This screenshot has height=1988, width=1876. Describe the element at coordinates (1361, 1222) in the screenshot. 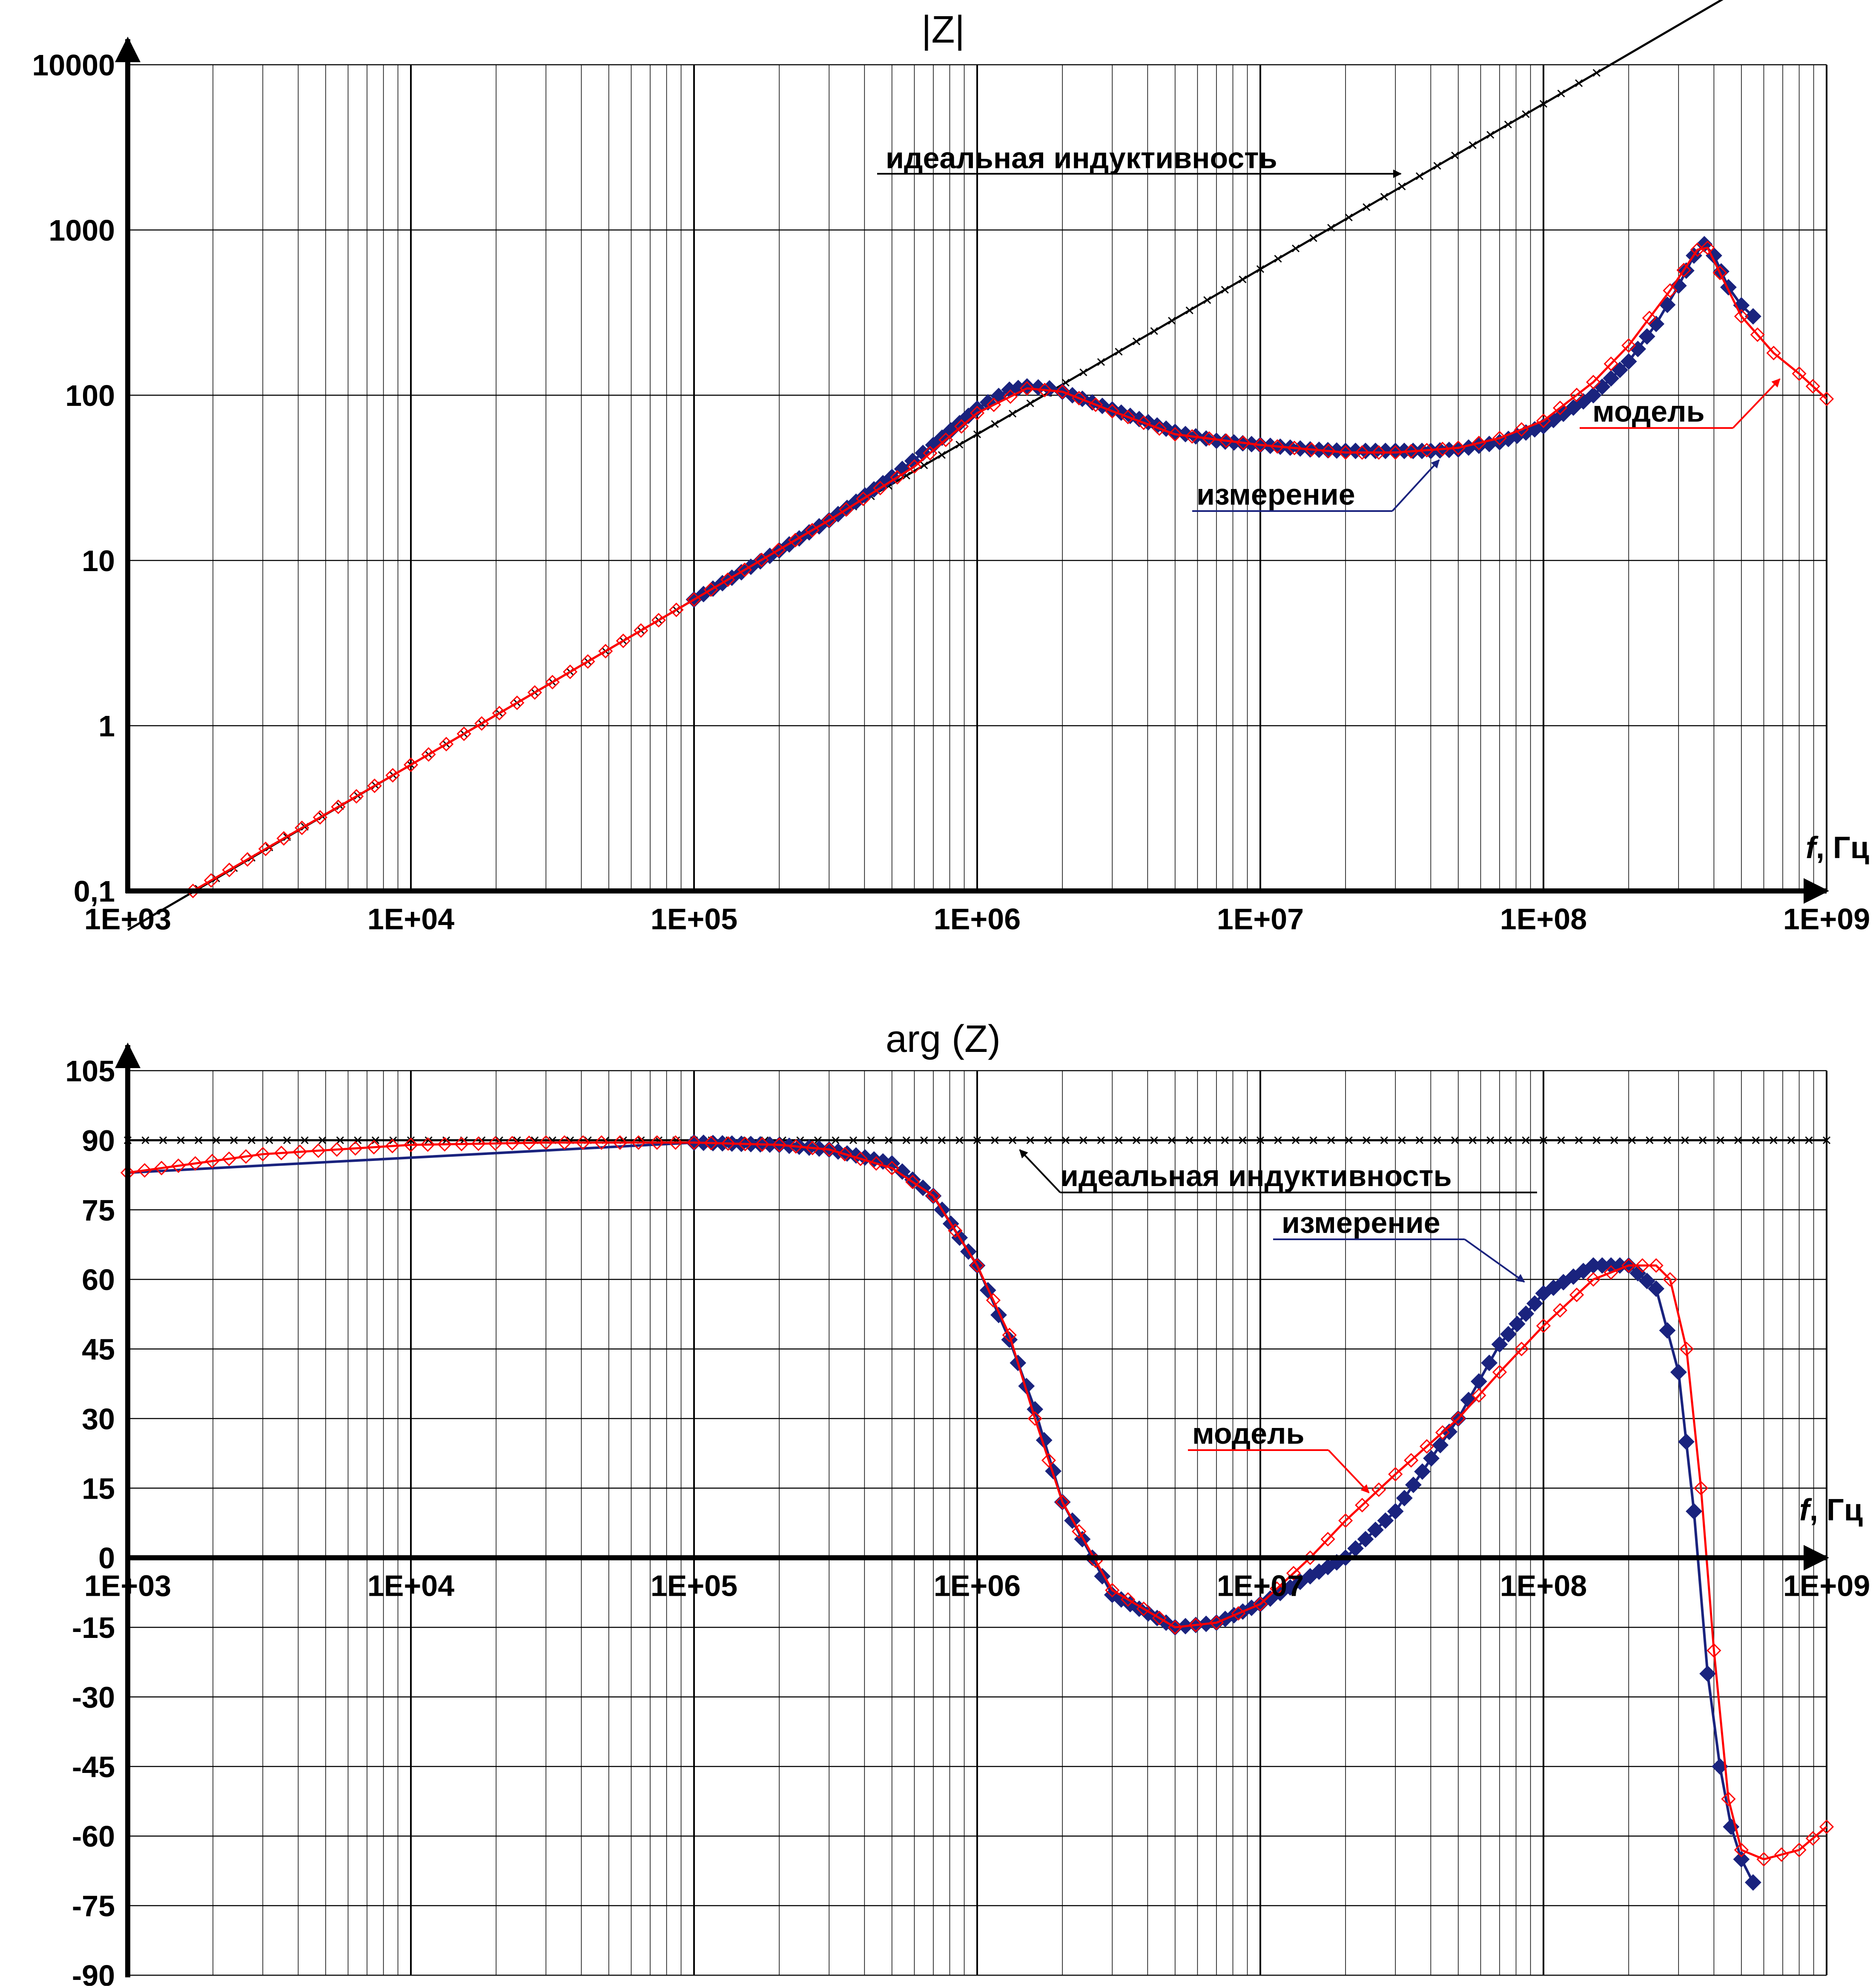

I see `annotation-measurement-label: измерение` at that location.